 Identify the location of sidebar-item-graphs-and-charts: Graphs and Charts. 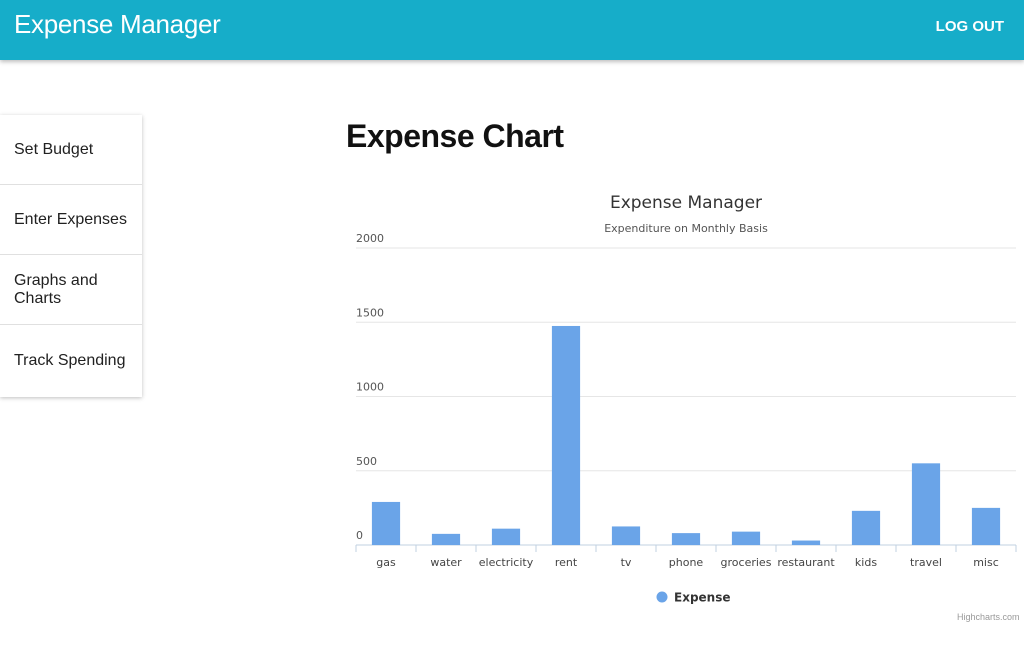
(71, 290).